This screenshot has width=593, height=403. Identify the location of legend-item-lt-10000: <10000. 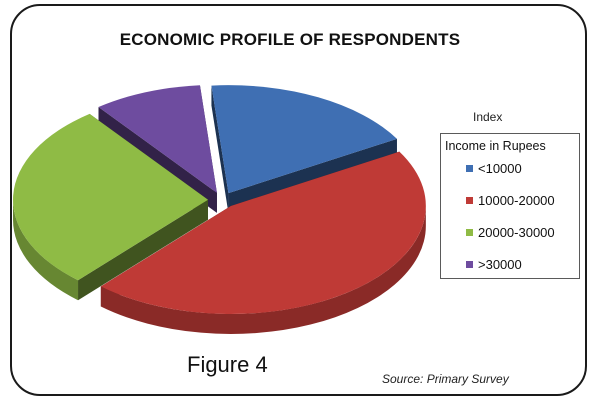
(494, 168).